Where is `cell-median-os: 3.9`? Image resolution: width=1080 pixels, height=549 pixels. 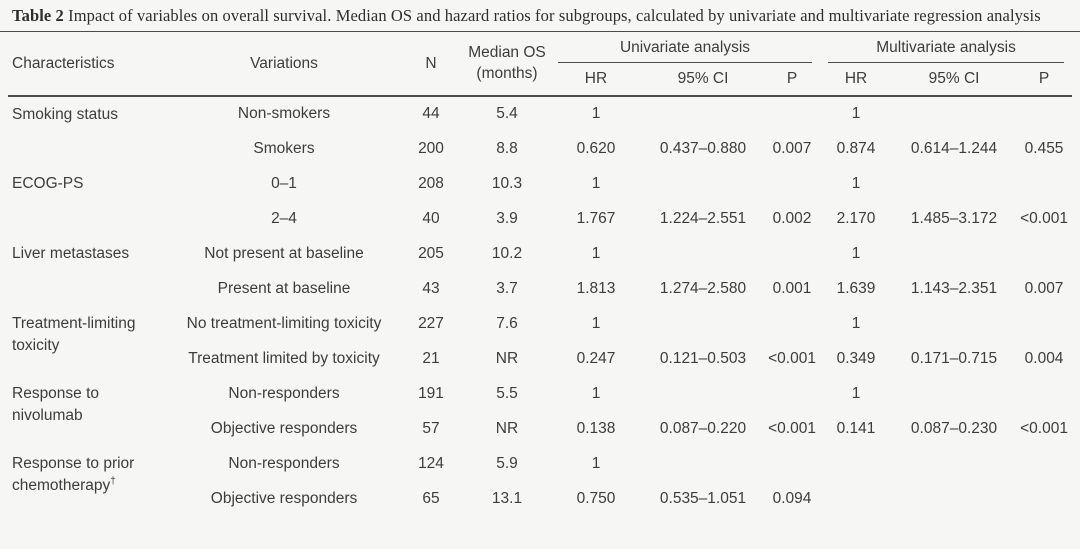
cell-median-os: 3.9 is located at coordinates (507, 218).